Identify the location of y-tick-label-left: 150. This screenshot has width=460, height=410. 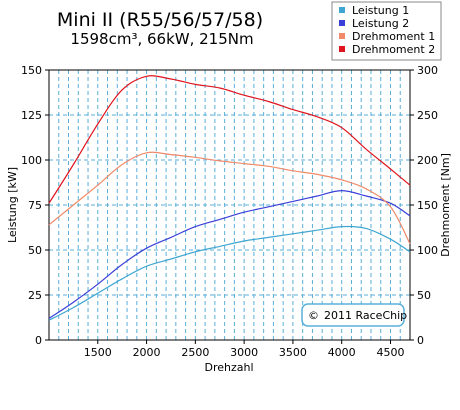
(31, 70).